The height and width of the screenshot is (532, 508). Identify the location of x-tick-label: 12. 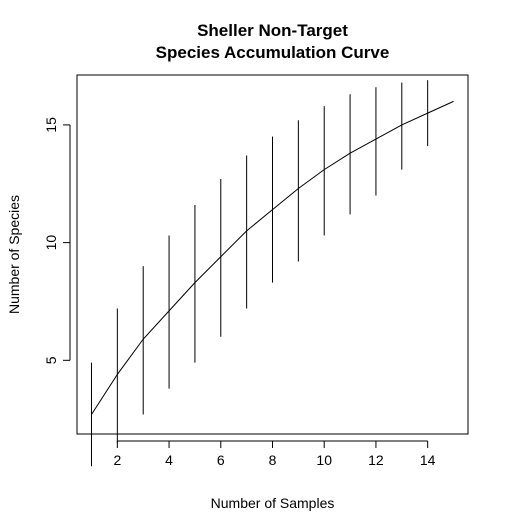
(376, 460).